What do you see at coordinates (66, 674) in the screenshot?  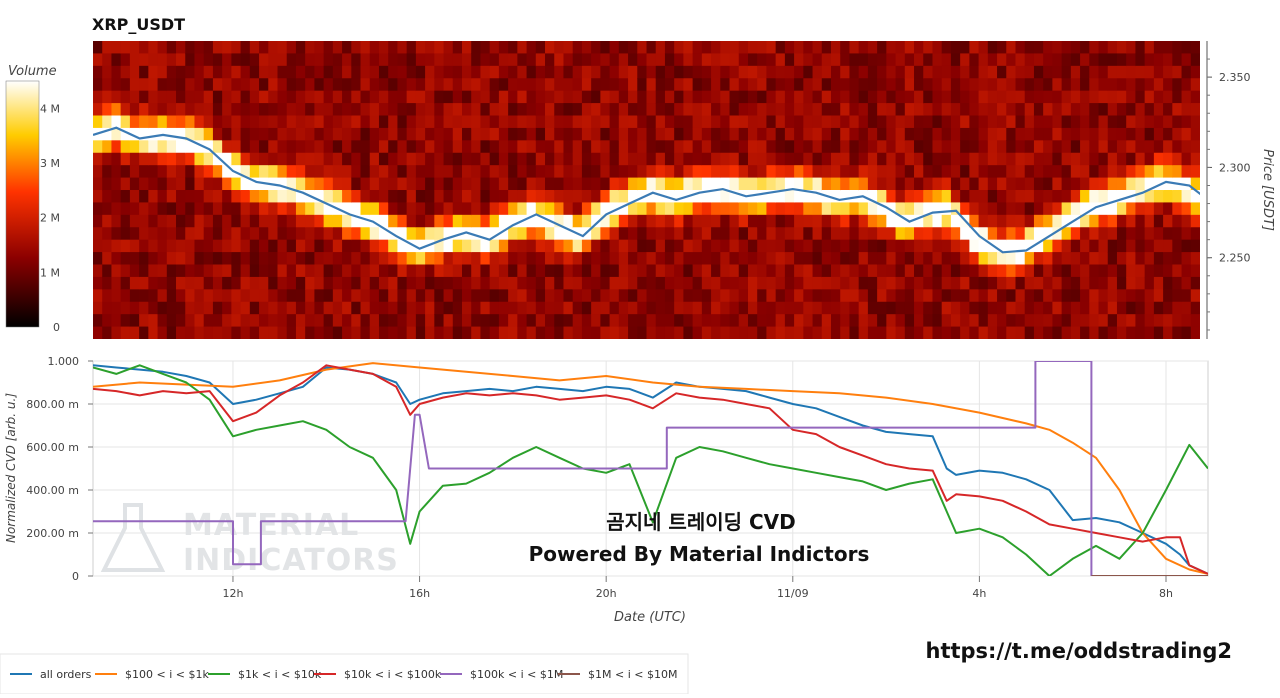 I see `legend-label: all orders` at bounding box center [66, 674].